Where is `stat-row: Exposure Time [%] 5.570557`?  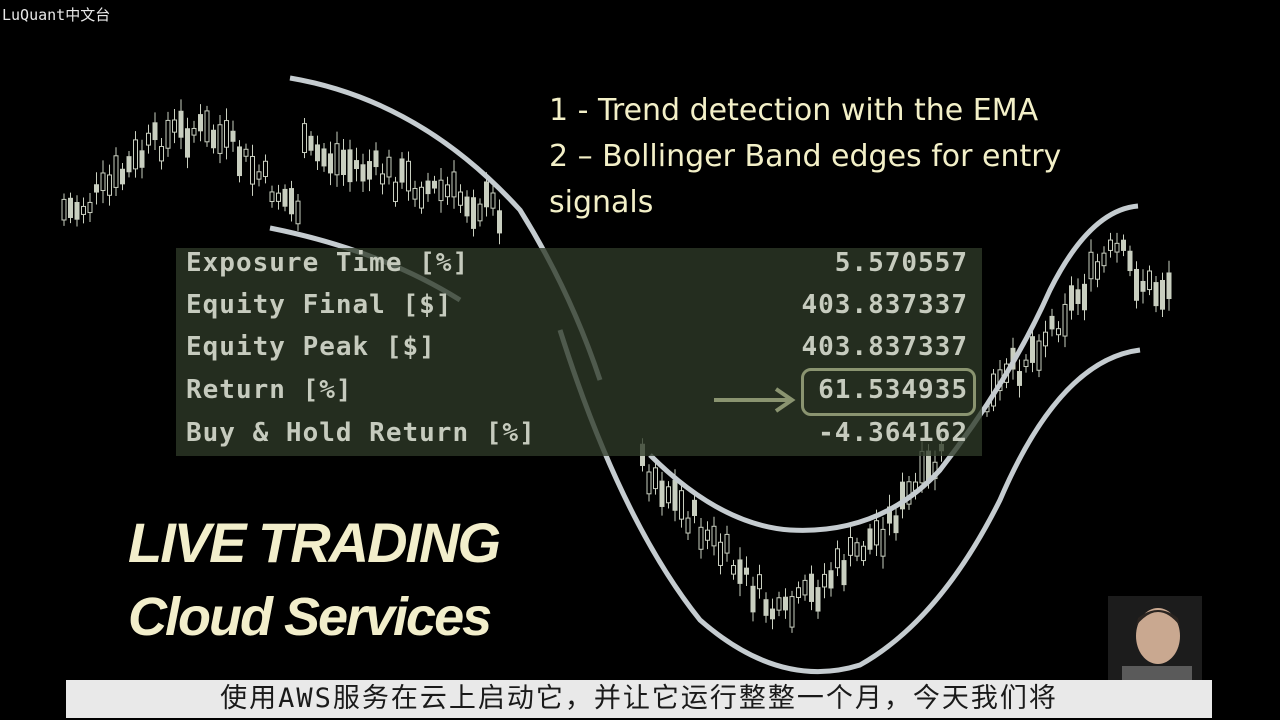
stat-row: Exposure Time [%] 5.570557 is located at coordinates (577, 268).